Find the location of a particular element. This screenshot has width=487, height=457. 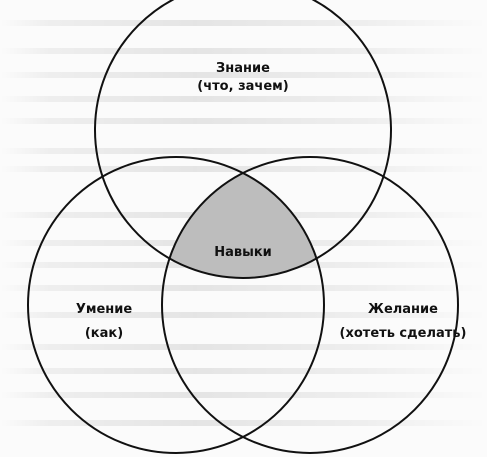

knowledge-sub: (что, зачем) is located at coordinates (243, 86).